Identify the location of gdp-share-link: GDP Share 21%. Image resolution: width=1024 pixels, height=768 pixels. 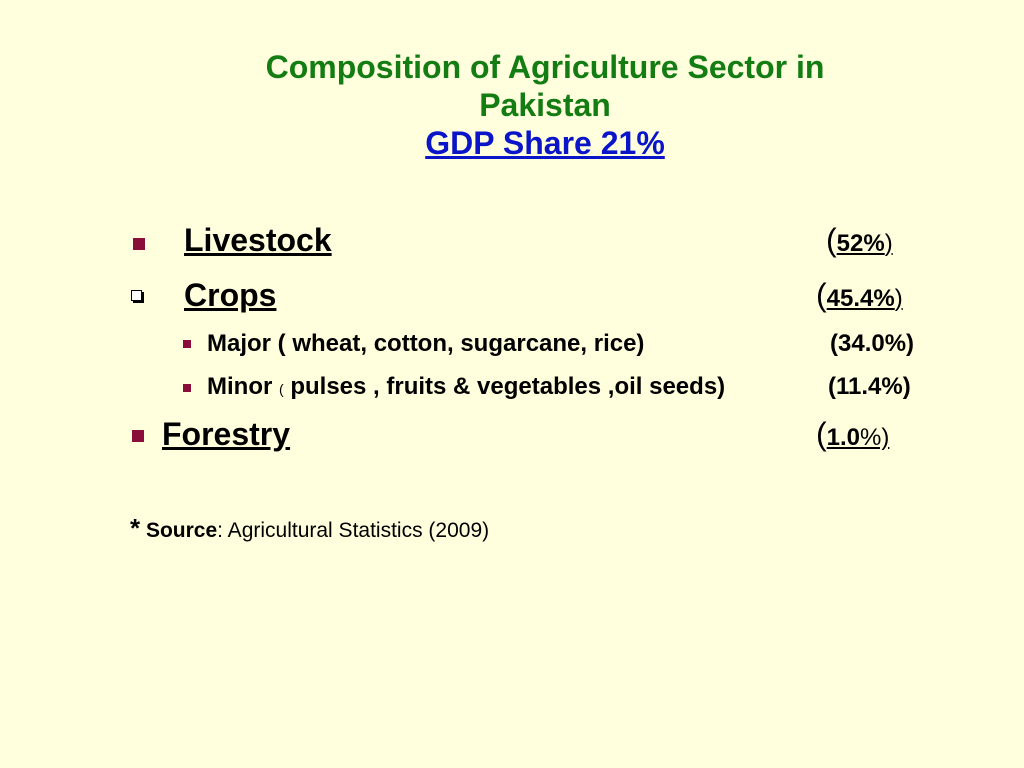
(545, 143).